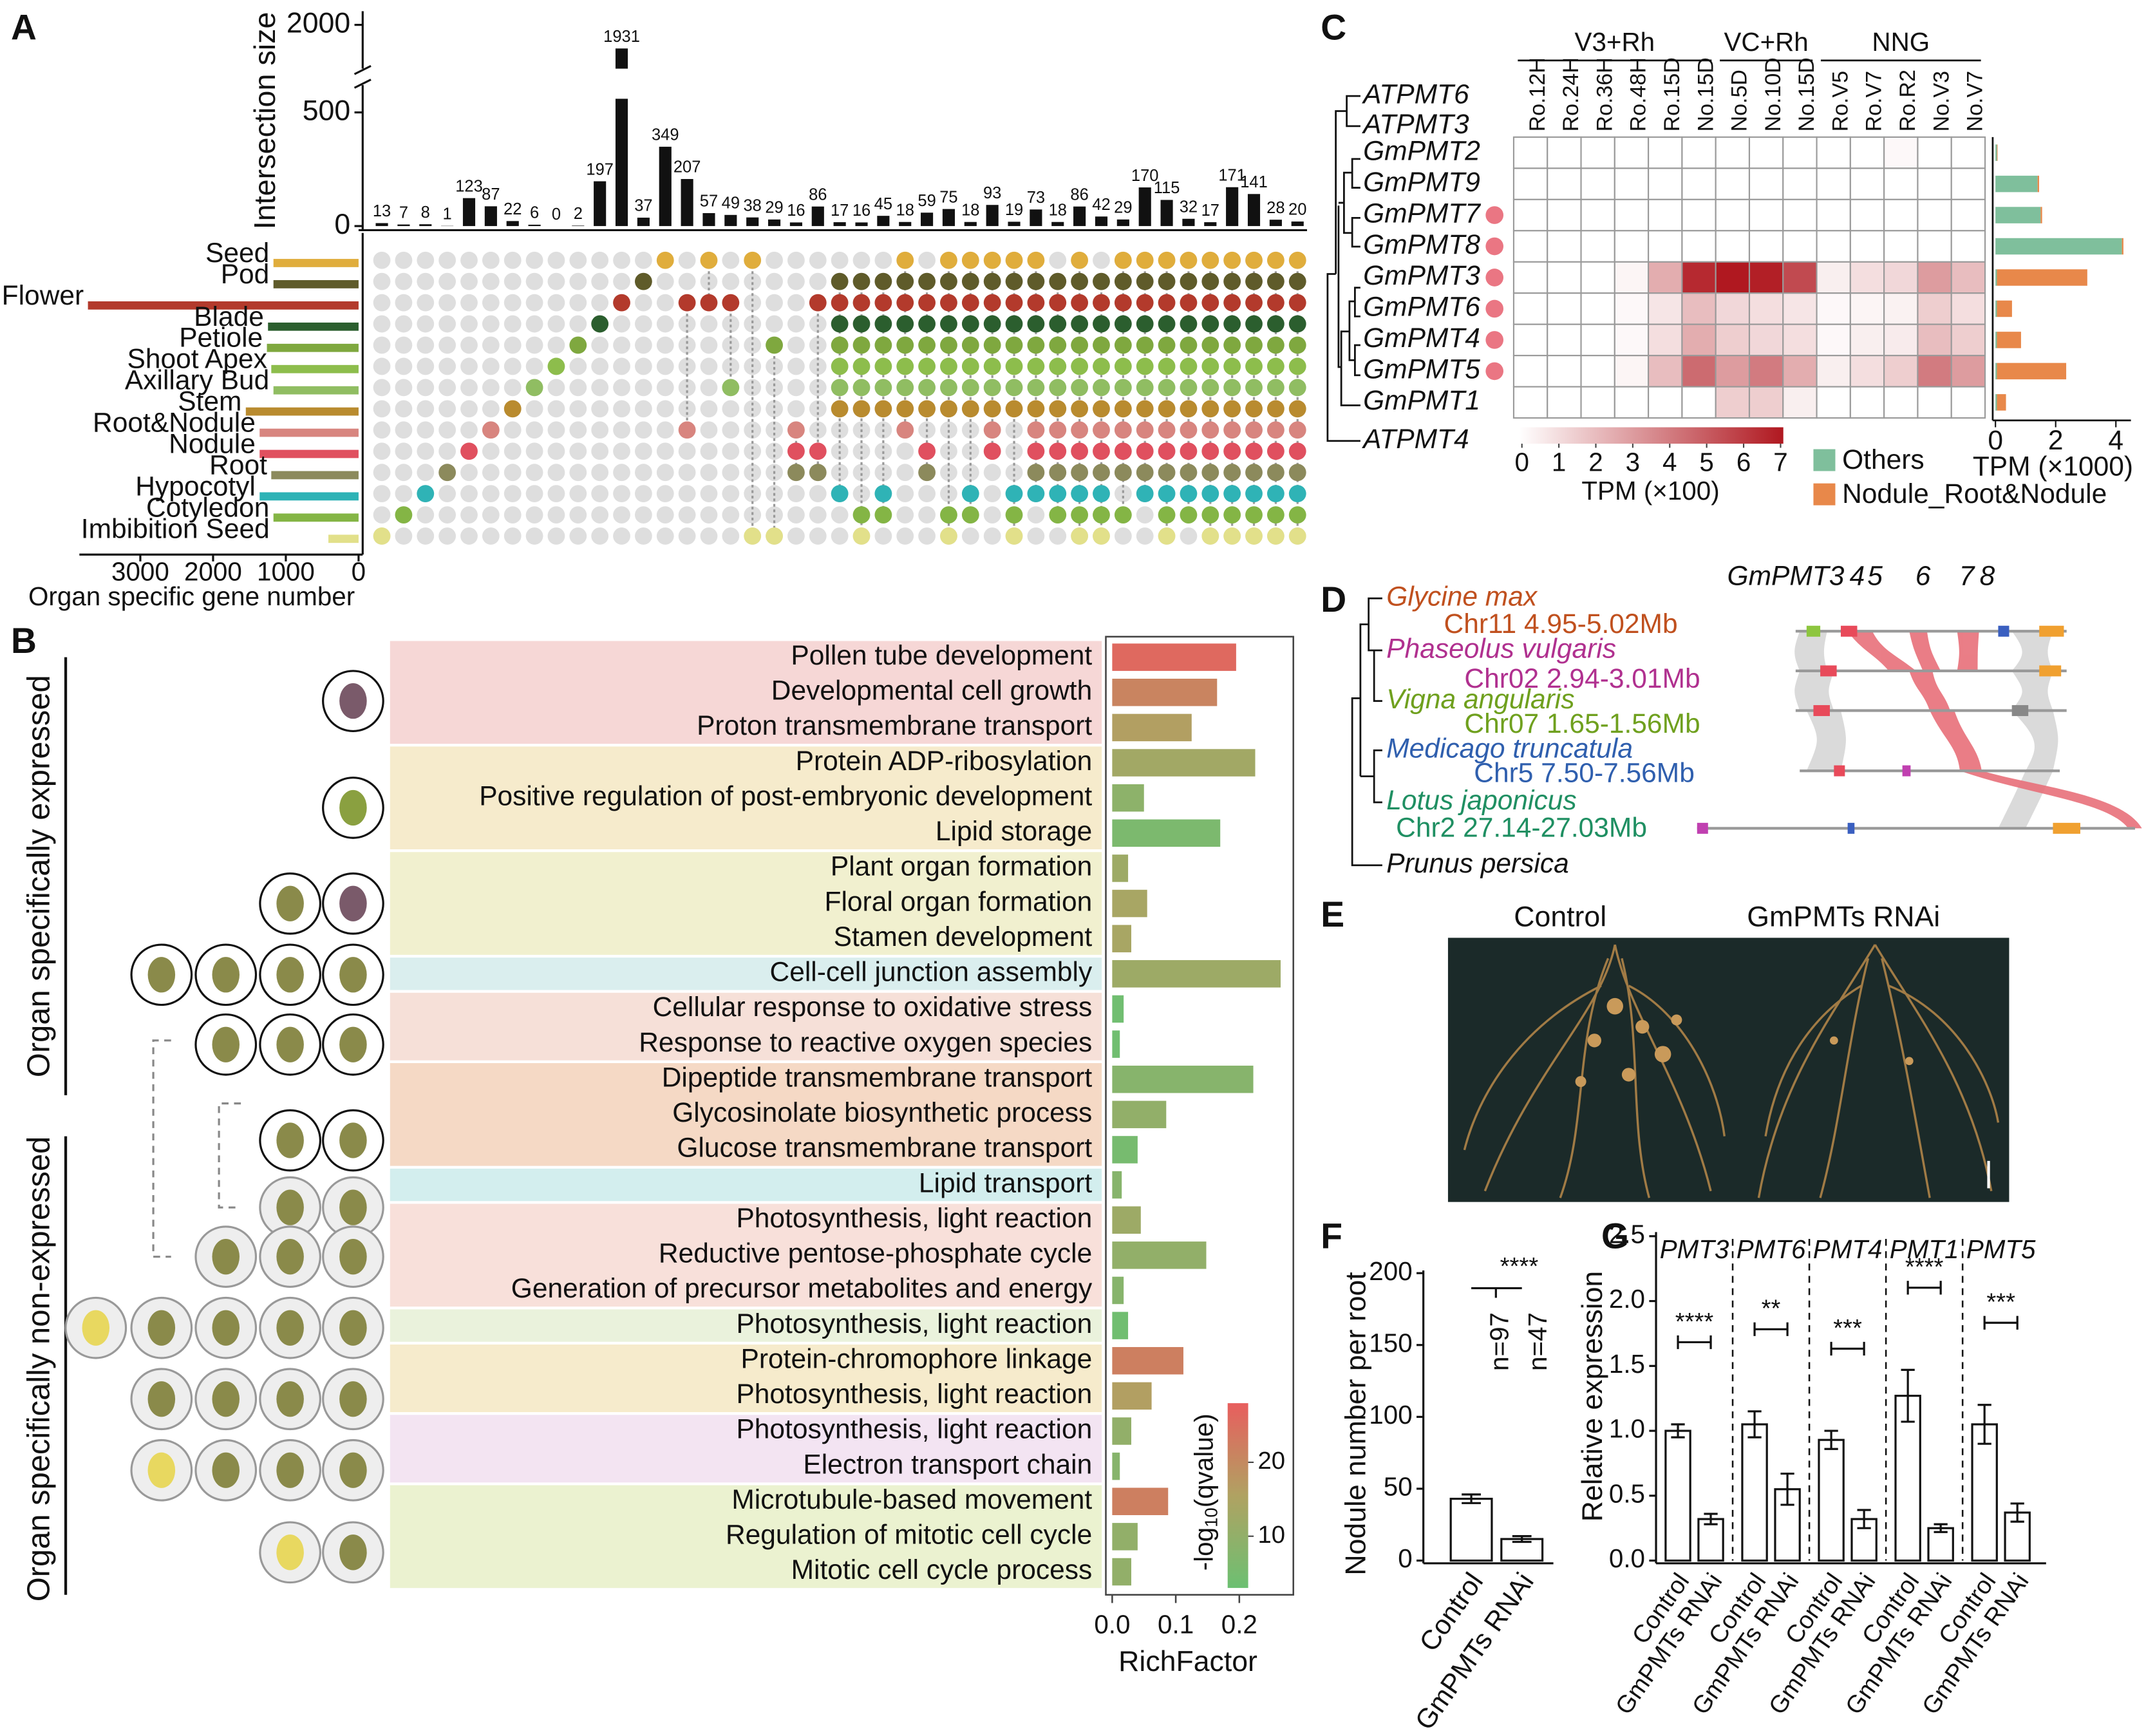 Image resolution: width=2146 pixels, height=1736 pixels. Describe the element at coordinates (709, 202) in the screenshot. I see `value-label: 57` at that location.